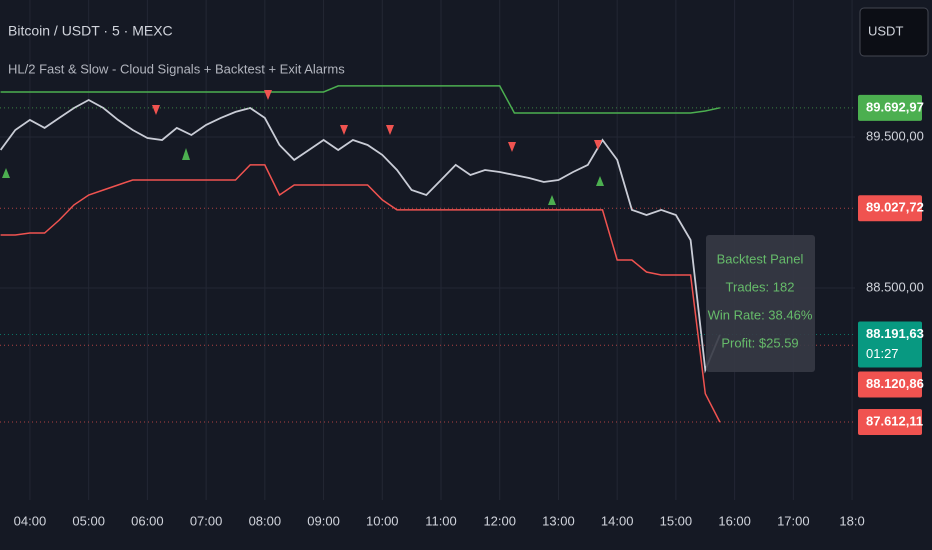  What do you see at coordinates (760, 286) in the screenshot?
I see `panel-line: Trades: 182` at bounding box center [760, 286].